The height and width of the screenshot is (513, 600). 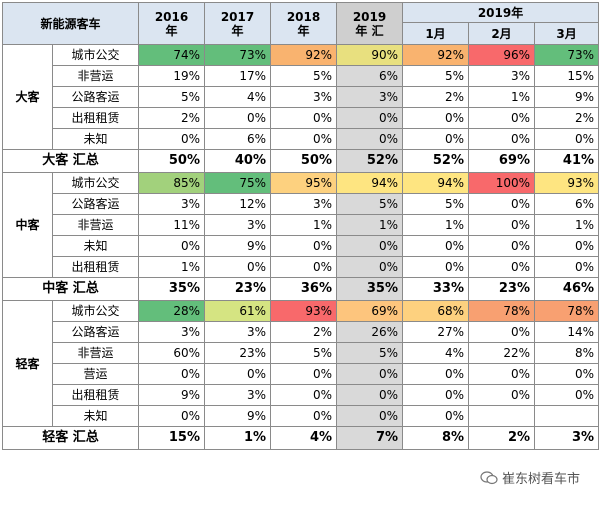 What do you see at coordinates (567, 438) in the screenshot?
I see `total-value-cell: 3%` at bounding box center [567, 438].